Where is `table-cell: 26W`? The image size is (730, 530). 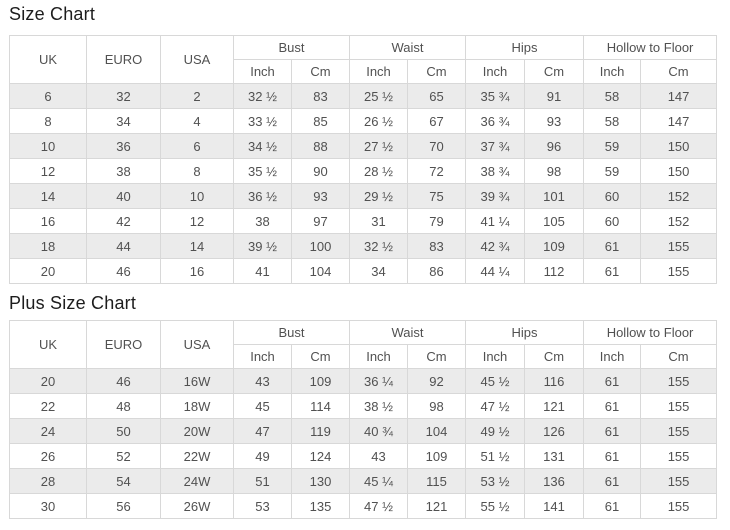
table-cell: 26W is located at coordinates (197, 506).